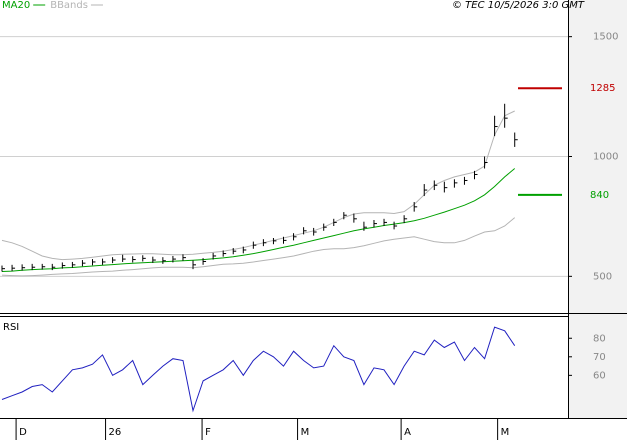 The width and height of the screenshot is (627, 440). What do you see at coordinates (598, 209) in the screenshot?
I see `axis-background` at bounding box center [598, 209].